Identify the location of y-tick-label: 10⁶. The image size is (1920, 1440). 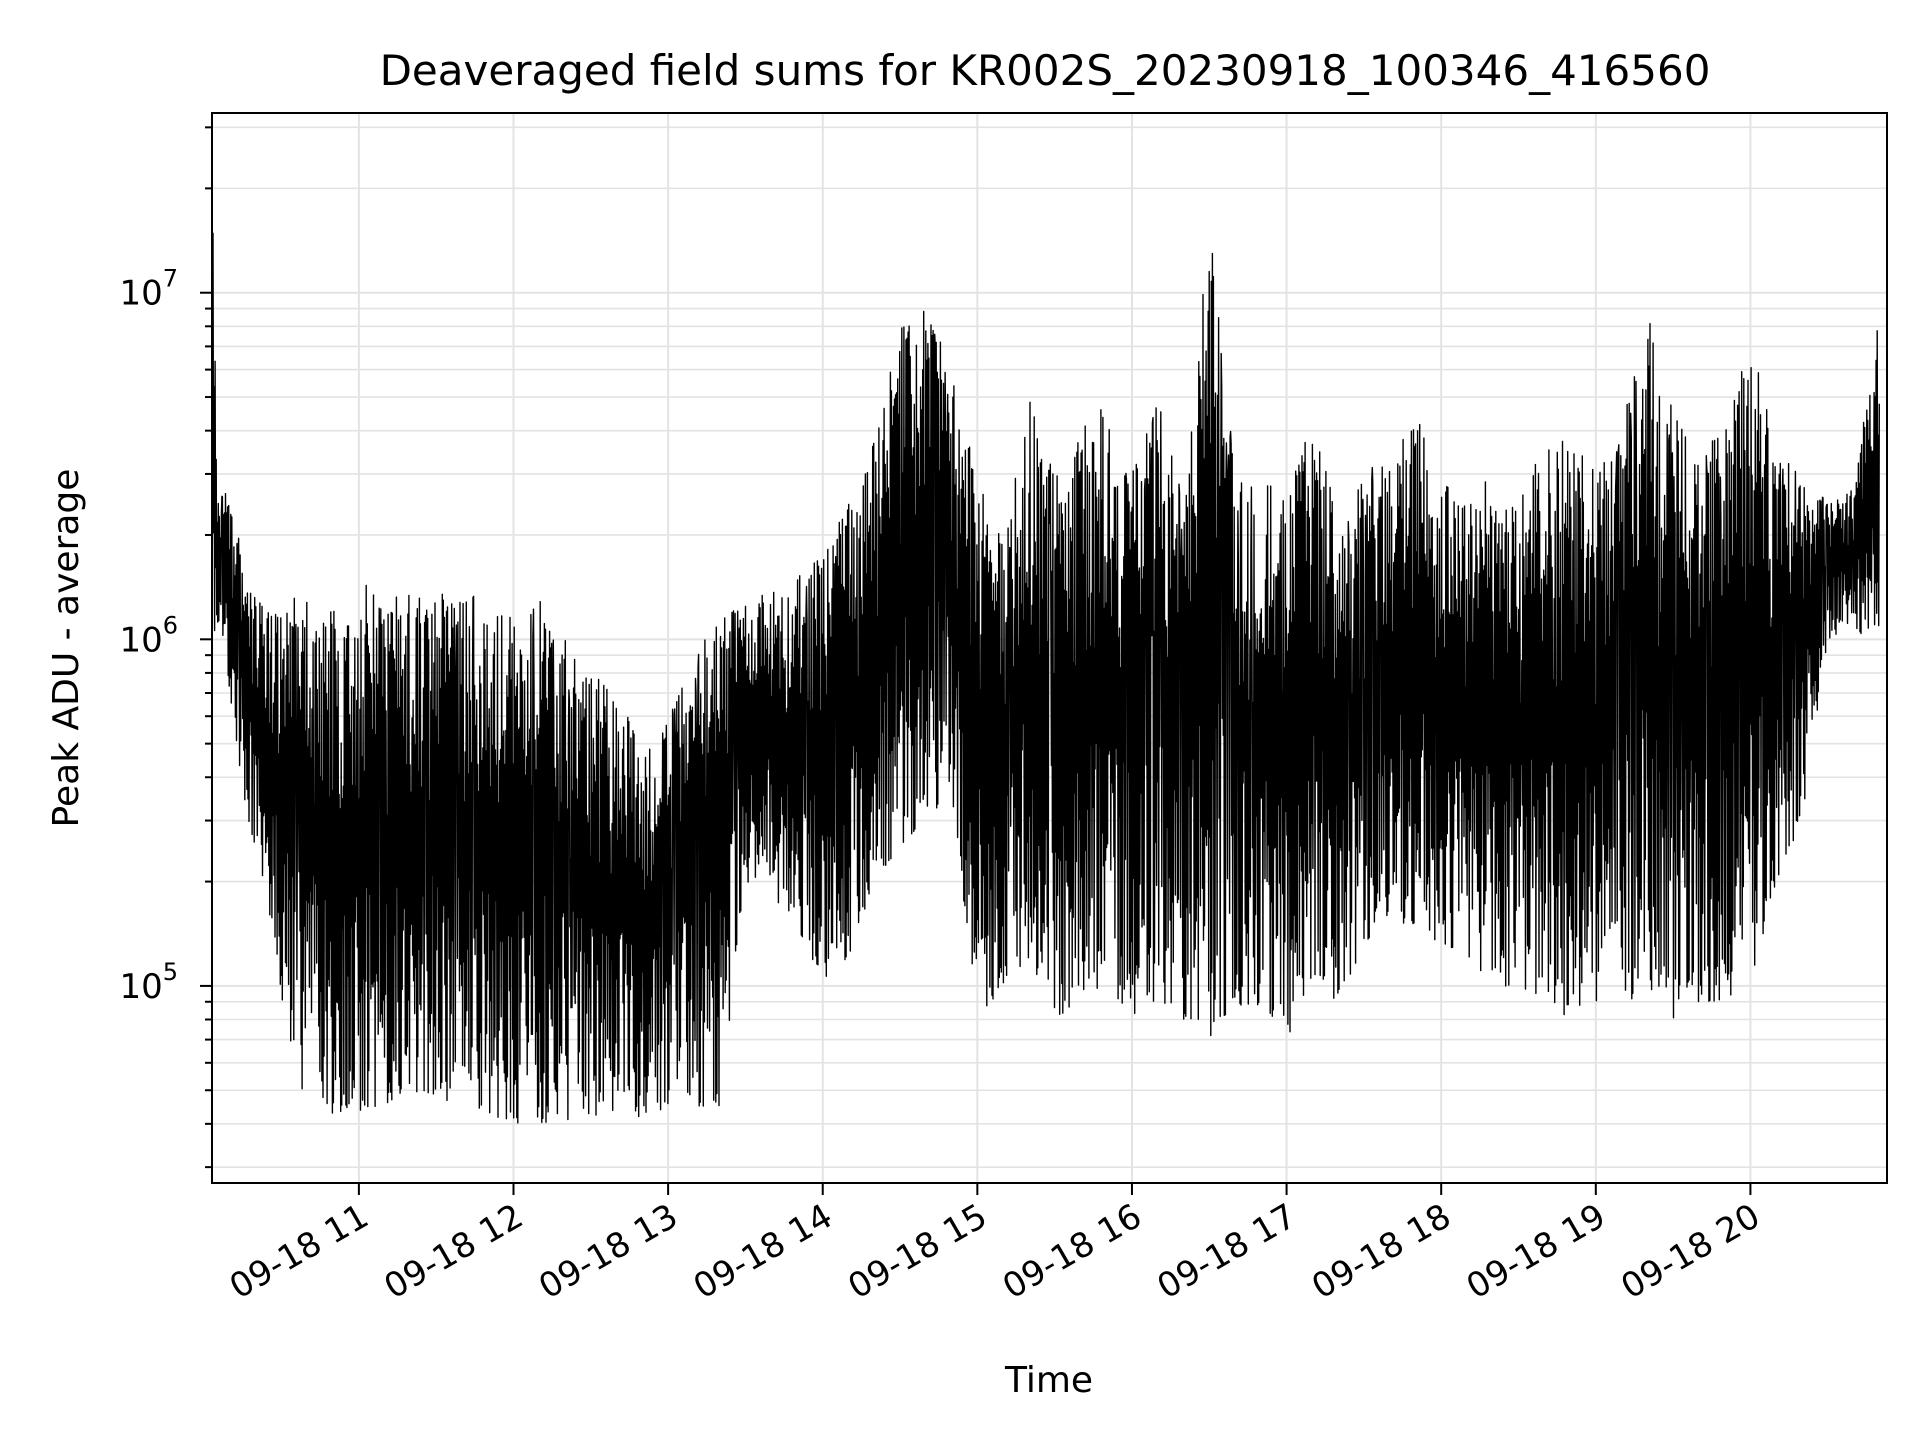
(148, 635).